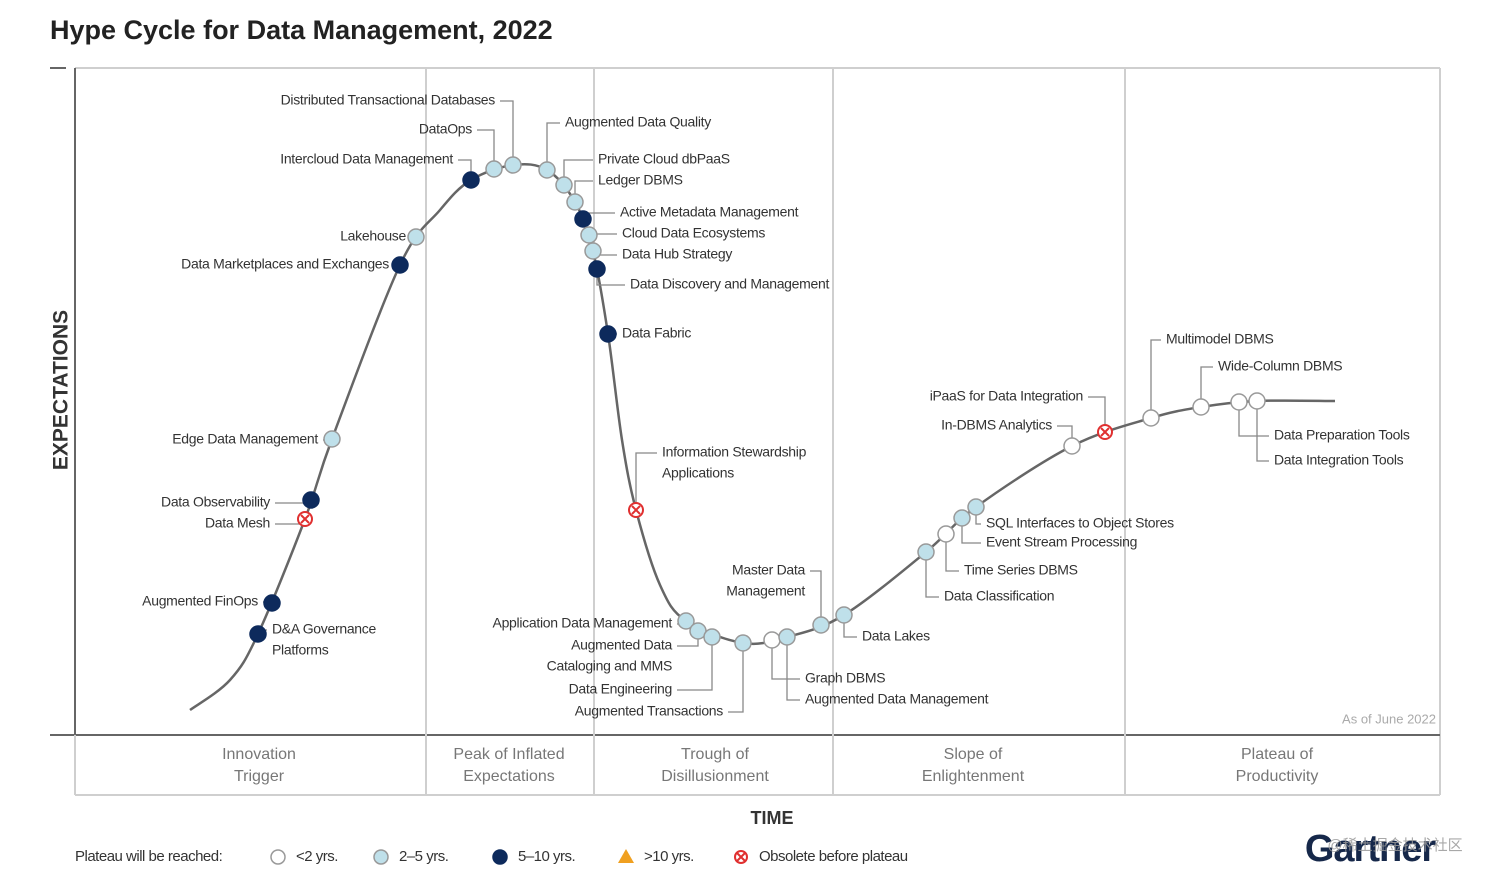  Describe the element at coordinates (366, 159) in the screenshot. I see `tech-label: Intercloud Data Management` at that location.